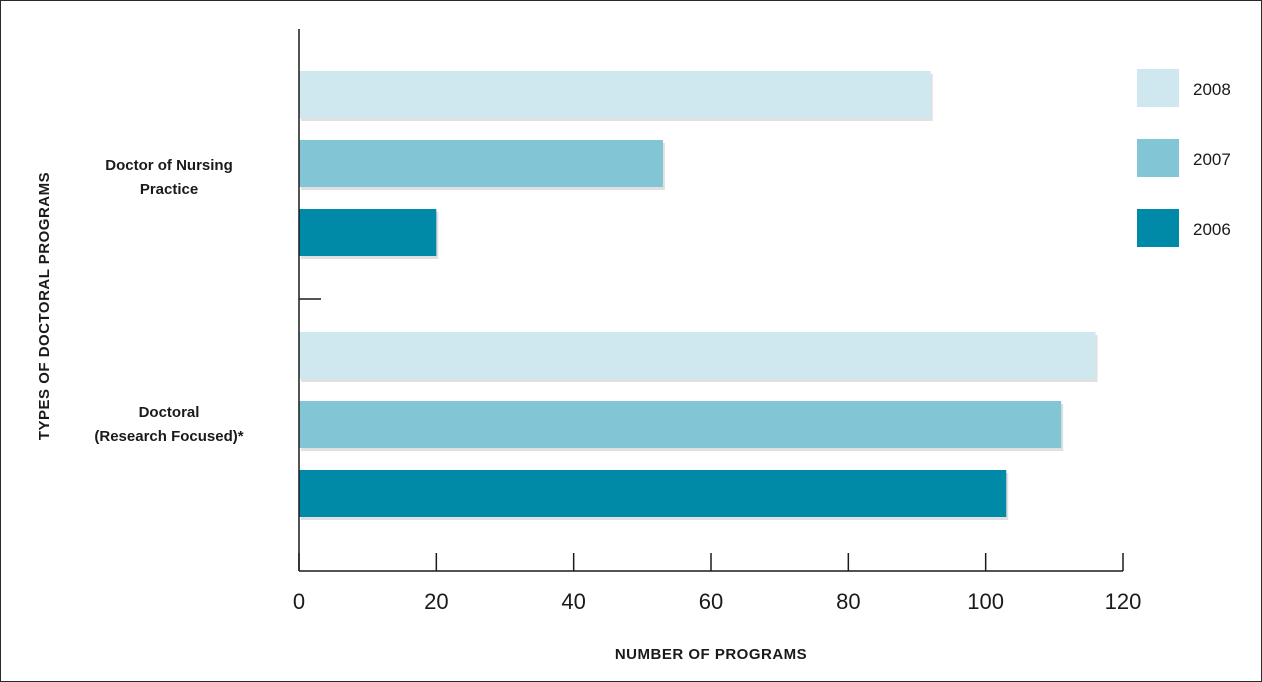 This screenshot has width=1262, height=682. What do you see at coordinates (169, 165) in the screenshot?
I see `category-label: Doctor of Nursing` at bounding box center [169, 165].